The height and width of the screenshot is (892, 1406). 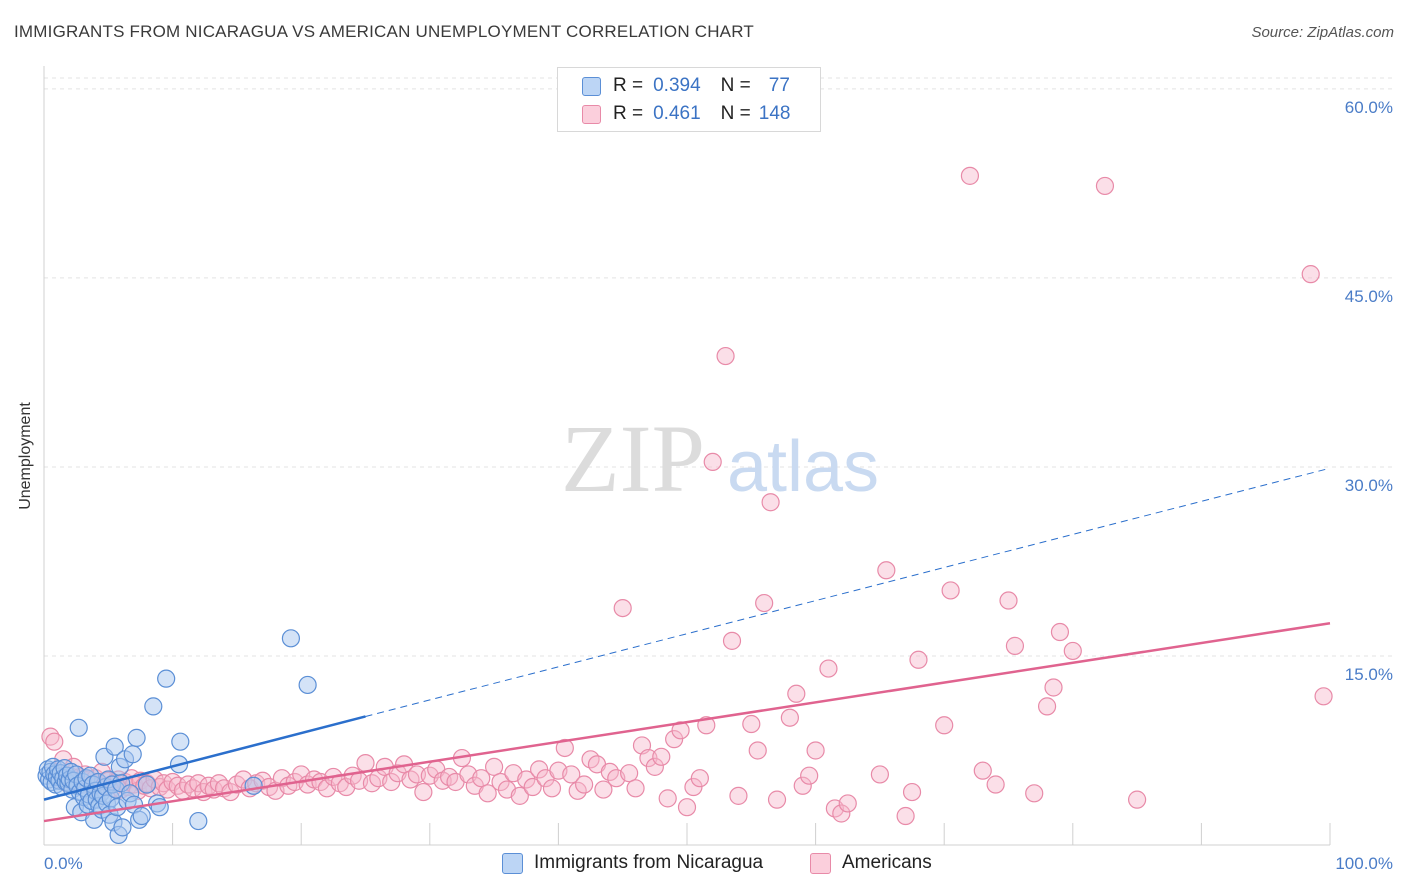 I want to click on x-tick-label: 0.0%, so click(x=63, y=863).